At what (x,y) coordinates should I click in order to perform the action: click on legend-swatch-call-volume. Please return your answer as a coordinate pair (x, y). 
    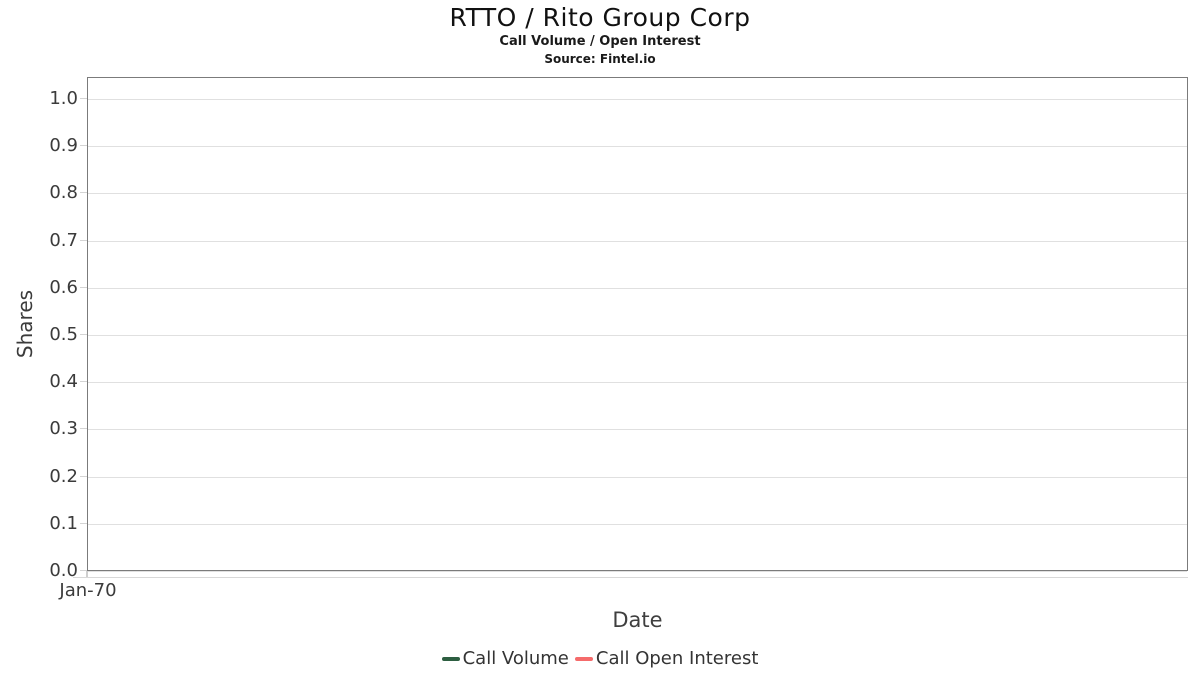
    Looking at the image, I should click on (450, 658).